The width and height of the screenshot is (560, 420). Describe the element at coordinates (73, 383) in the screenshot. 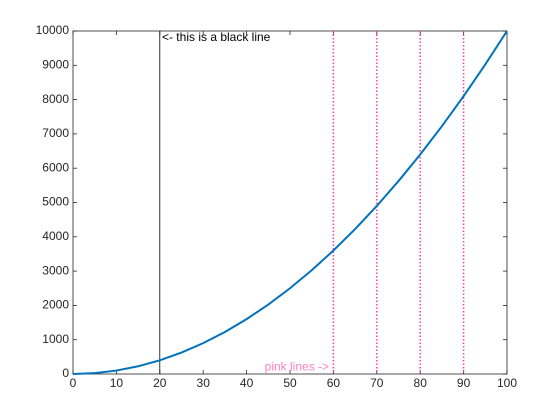

I see `x-tick-label: 0` at that location.